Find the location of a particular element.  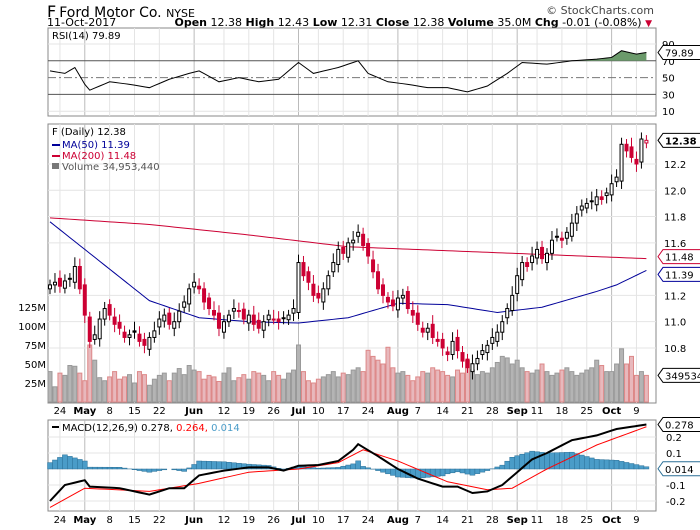

macd-legend: MACD(12,26,9) 0.278, 0.264, 0.014 is located at coordinates (151, 428).